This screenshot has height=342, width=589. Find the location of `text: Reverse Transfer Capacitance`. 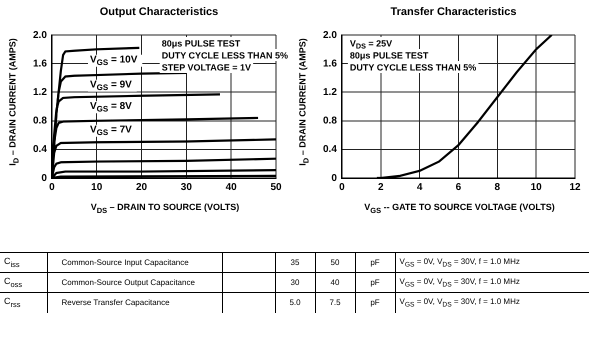

text: Reverse Transfer Capacitance is located at coordinates (134, 302).